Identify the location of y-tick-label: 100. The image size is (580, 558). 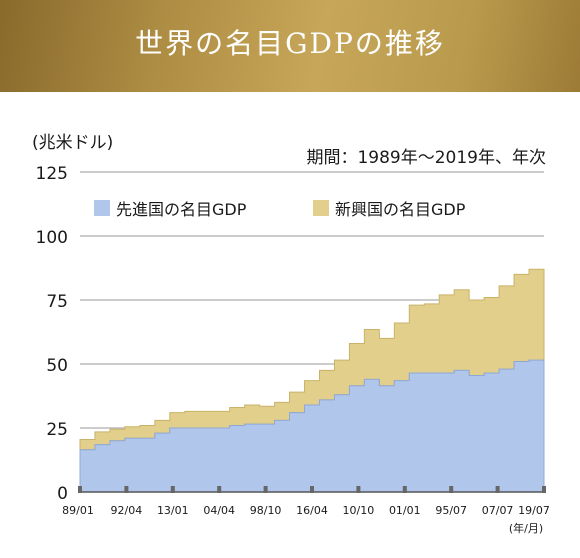
(52, 238).